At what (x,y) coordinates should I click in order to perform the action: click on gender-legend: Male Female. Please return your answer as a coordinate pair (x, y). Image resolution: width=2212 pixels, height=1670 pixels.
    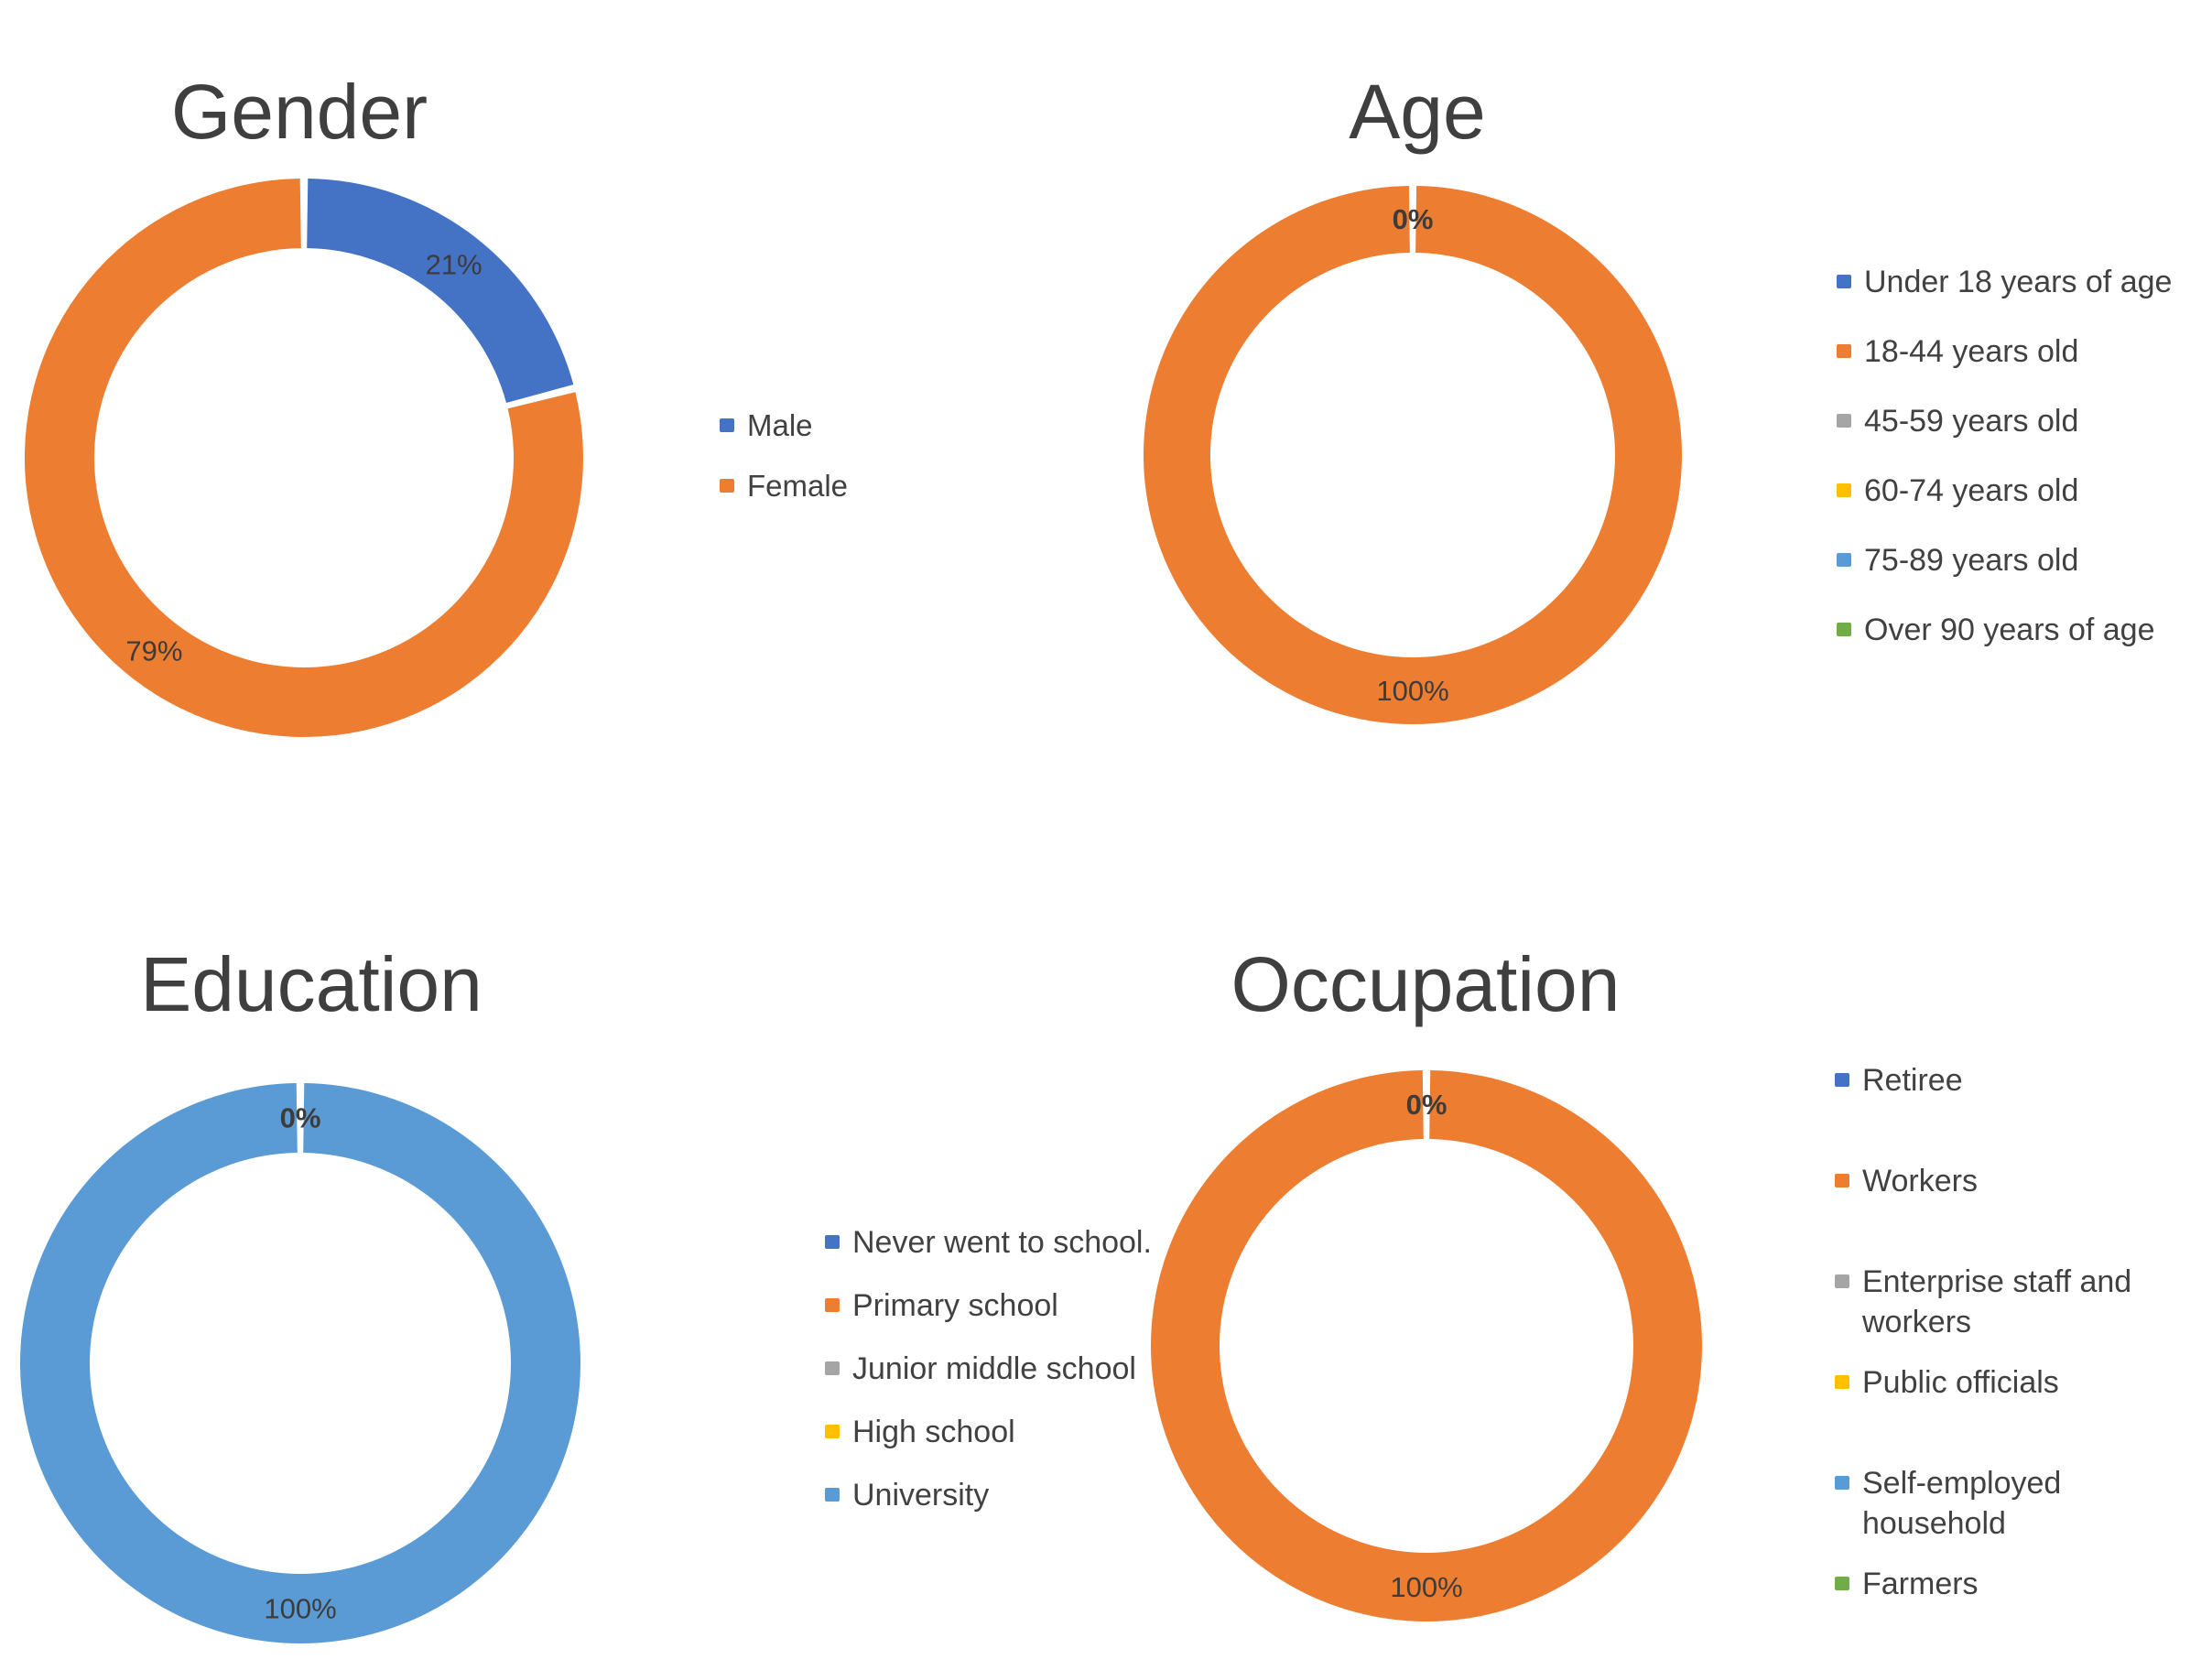
    Looking at the image, I should click on (839, 456).